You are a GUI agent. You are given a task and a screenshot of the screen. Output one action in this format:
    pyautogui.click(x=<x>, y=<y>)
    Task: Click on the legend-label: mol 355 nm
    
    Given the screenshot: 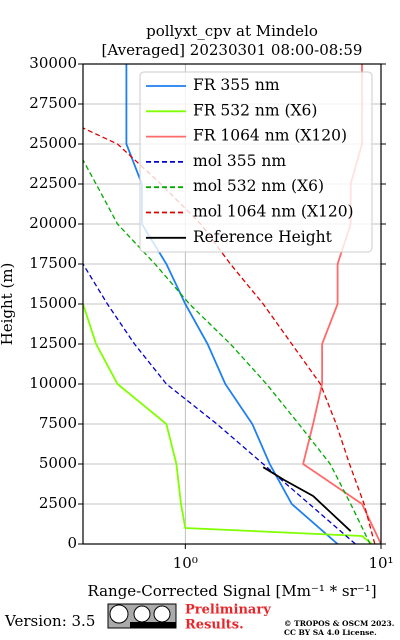 What is the action you would take?
    pyautogui.click(x=239, y=161)
    